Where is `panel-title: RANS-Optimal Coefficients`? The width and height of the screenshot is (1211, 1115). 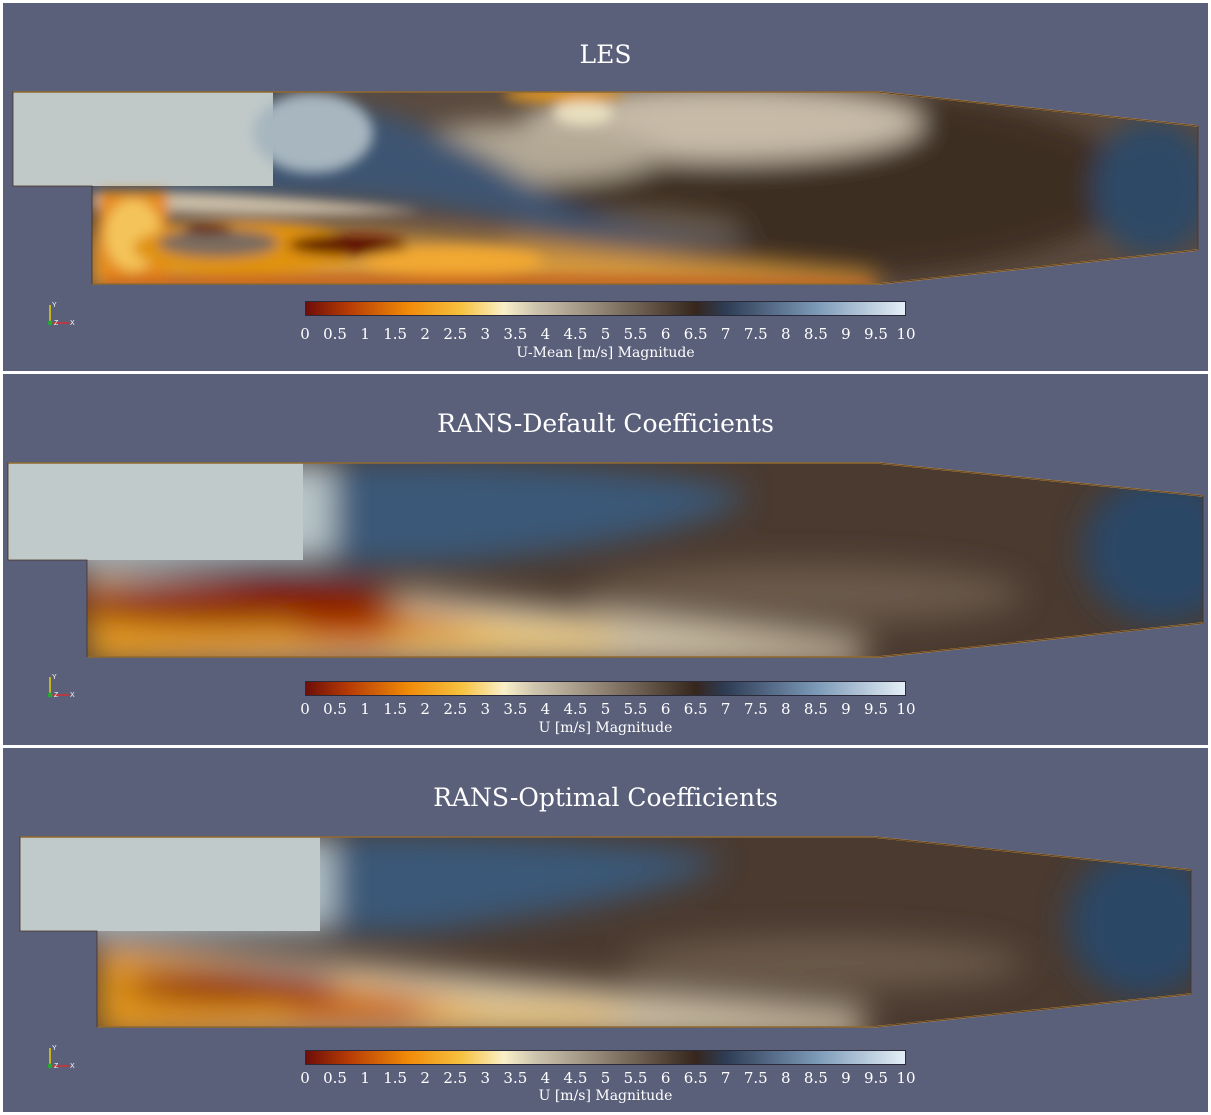
panel-title: RANS-Optimal Coefficients is located at coordinates (605, 797).